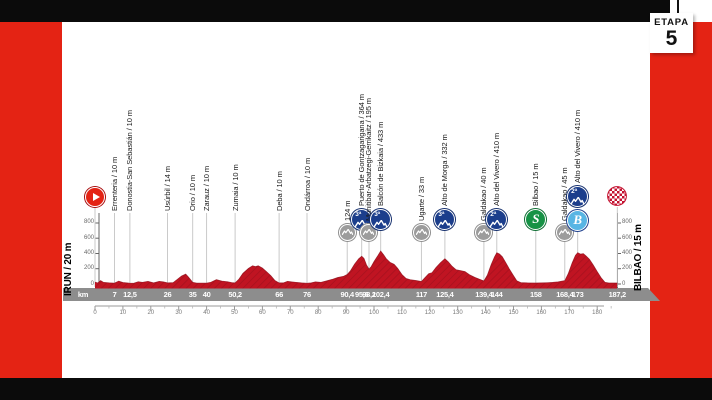  Describe the element at coordinates (513, 313) in the screenshot. I see `ruler-tick-label: 150` at that location.